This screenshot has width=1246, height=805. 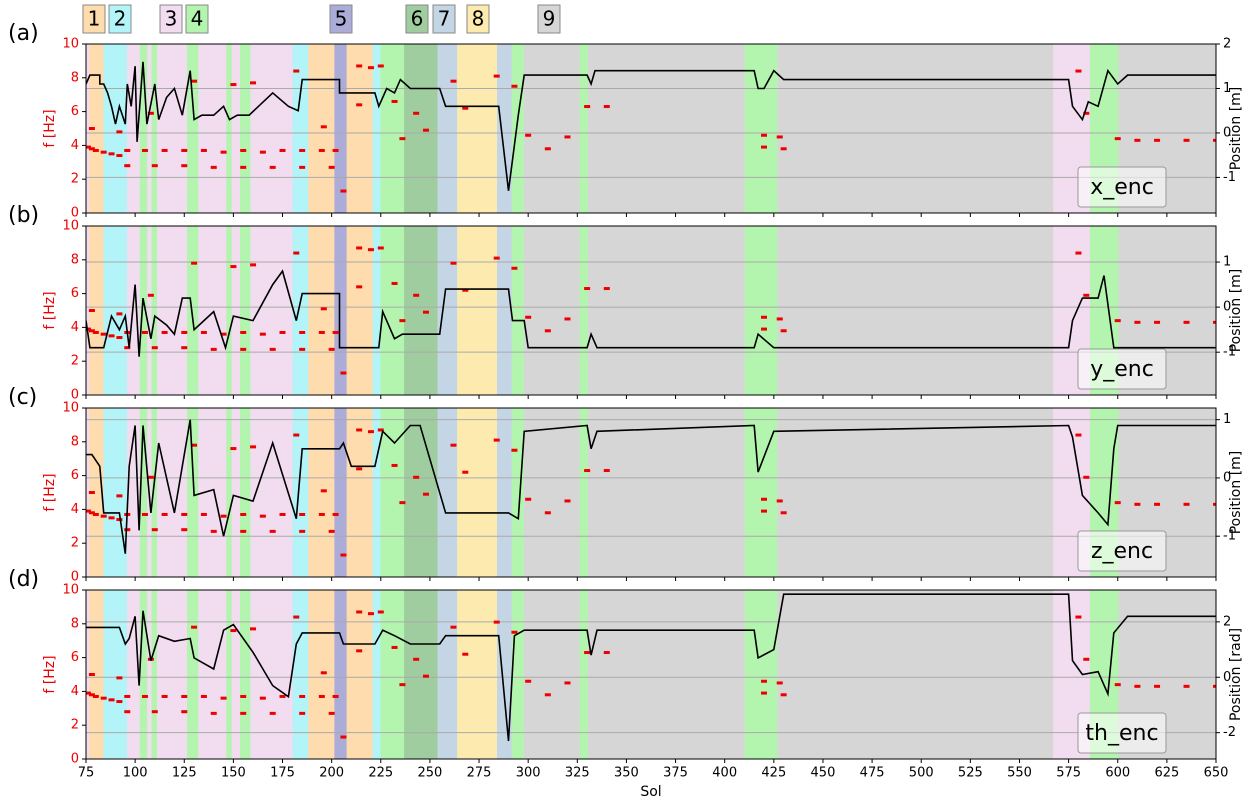 I want to click on position-line, so click(x=651, y=313).